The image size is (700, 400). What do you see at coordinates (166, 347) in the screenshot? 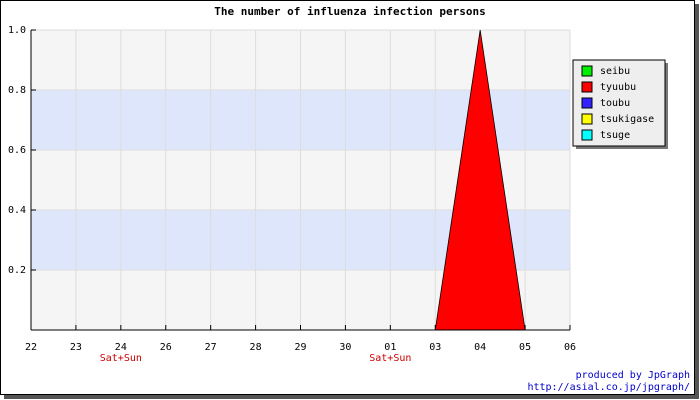
I see `x-tick-label: 26` at bounding box center [166, 347].